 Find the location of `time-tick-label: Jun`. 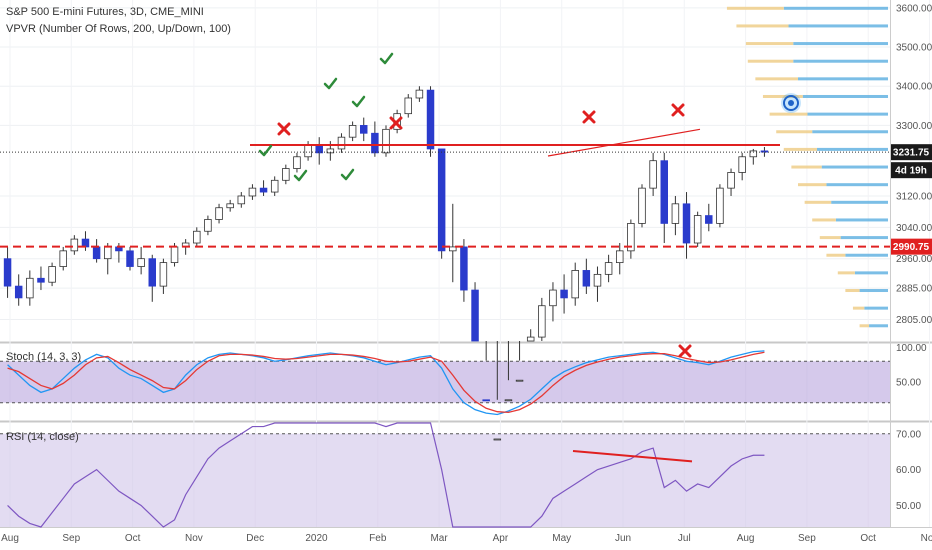

time-tick-label: Jun is located at coordinates (623, 538).